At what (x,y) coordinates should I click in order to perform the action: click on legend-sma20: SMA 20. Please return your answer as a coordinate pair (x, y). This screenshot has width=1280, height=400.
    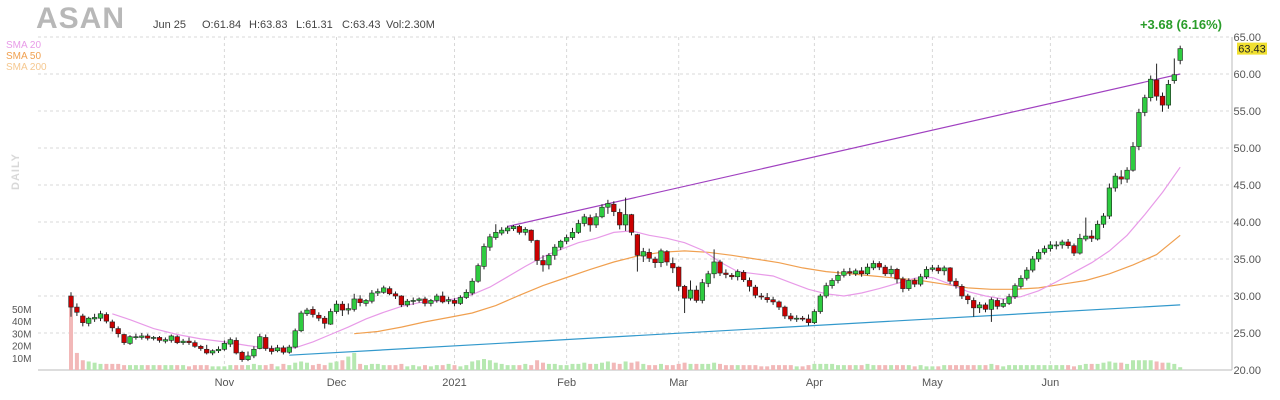
    Looking at the image, I should click on (24, 45).